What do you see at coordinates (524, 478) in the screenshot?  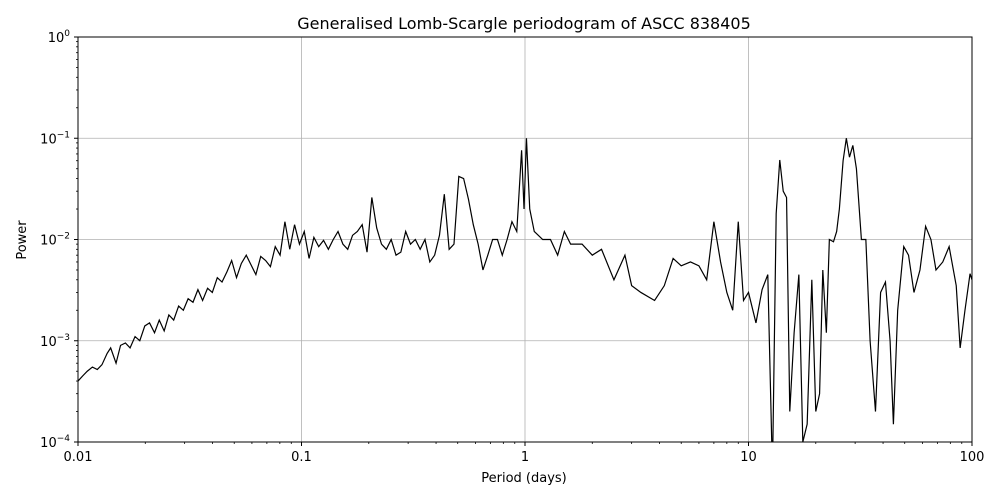 I see `x-axis-label: Period (days)` at bounding box center [524, 478].